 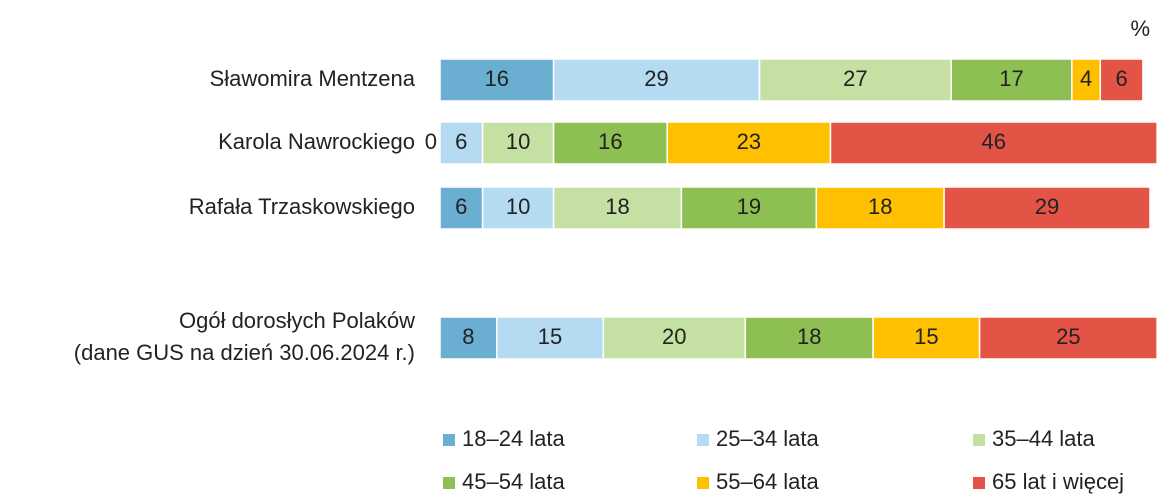 I want to click on value-label: 46, so click(x=994, y=141).